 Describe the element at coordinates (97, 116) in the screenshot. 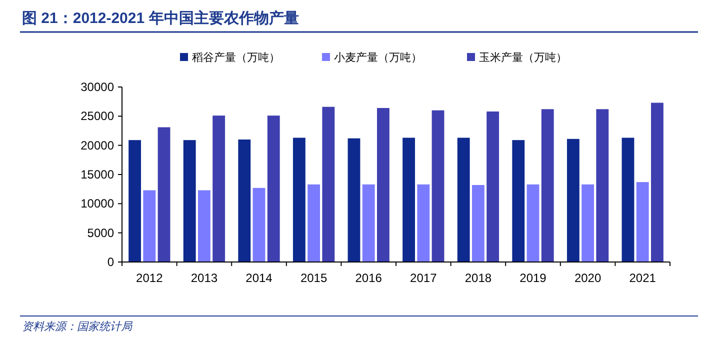

I see `y-tick-label: 25000` at that location.